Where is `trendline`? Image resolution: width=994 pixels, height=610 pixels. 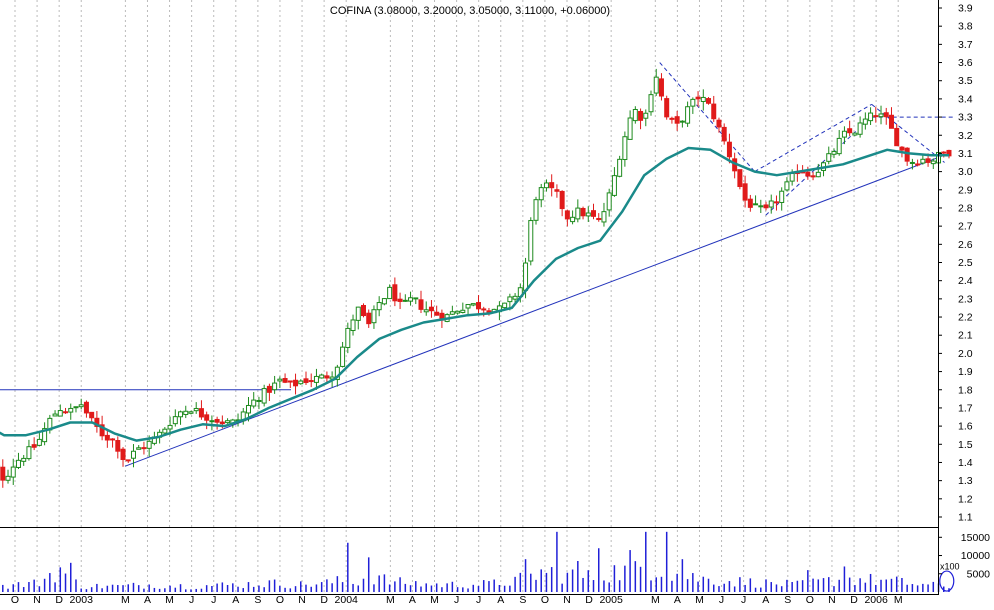 trendline is located at coordinates (813, 138).